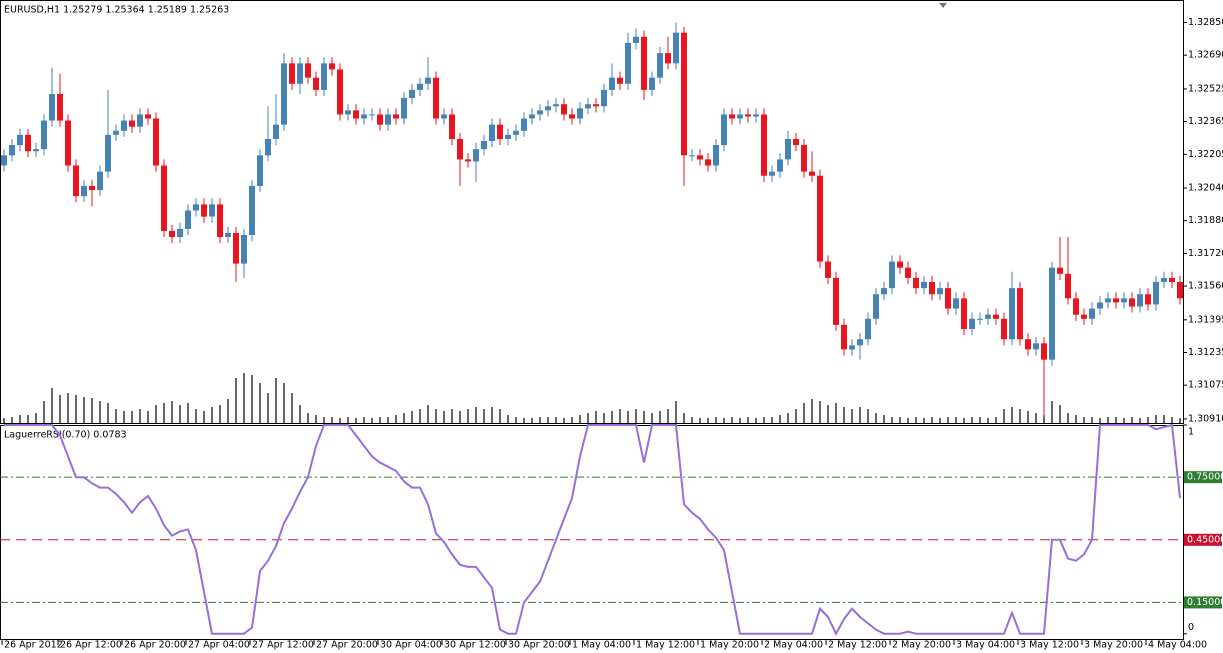 This screenshot has width=1223, height=653. Describe the element at coordinates (857, 645) in the screenshot. I see `x-tick-label: 2 May 12:00` at that location.